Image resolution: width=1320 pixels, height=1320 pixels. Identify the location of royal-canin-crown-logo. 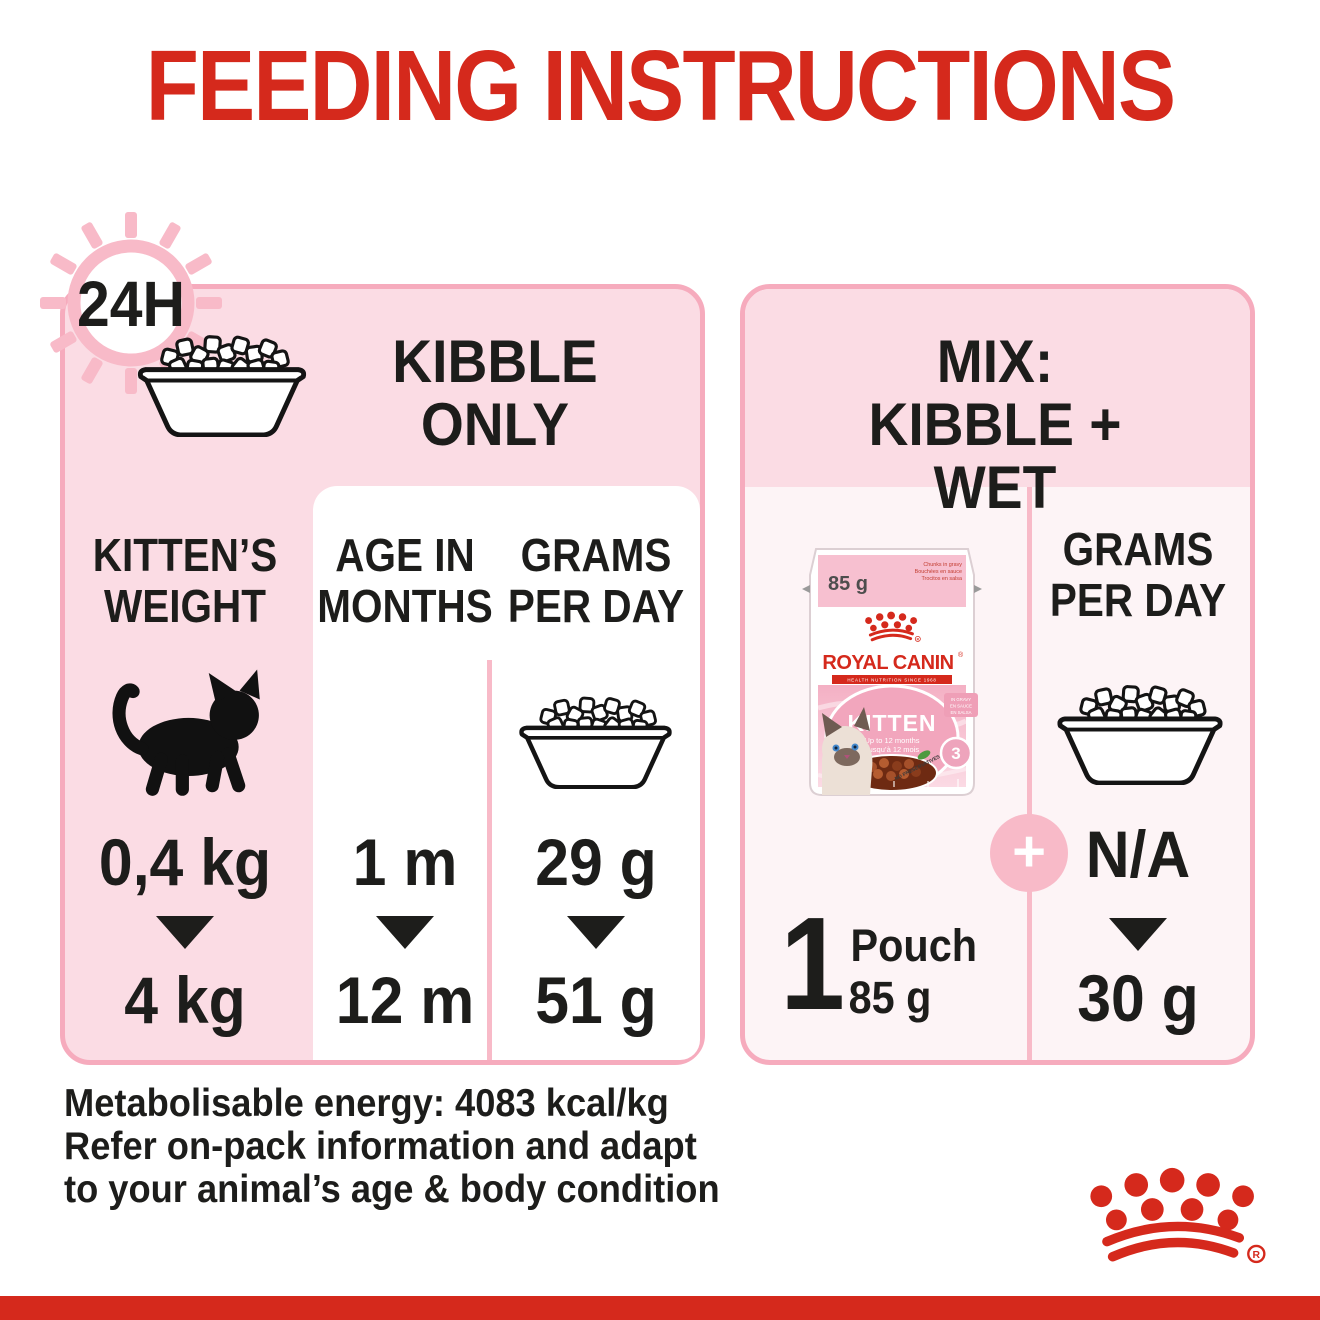
(1175, 1218).